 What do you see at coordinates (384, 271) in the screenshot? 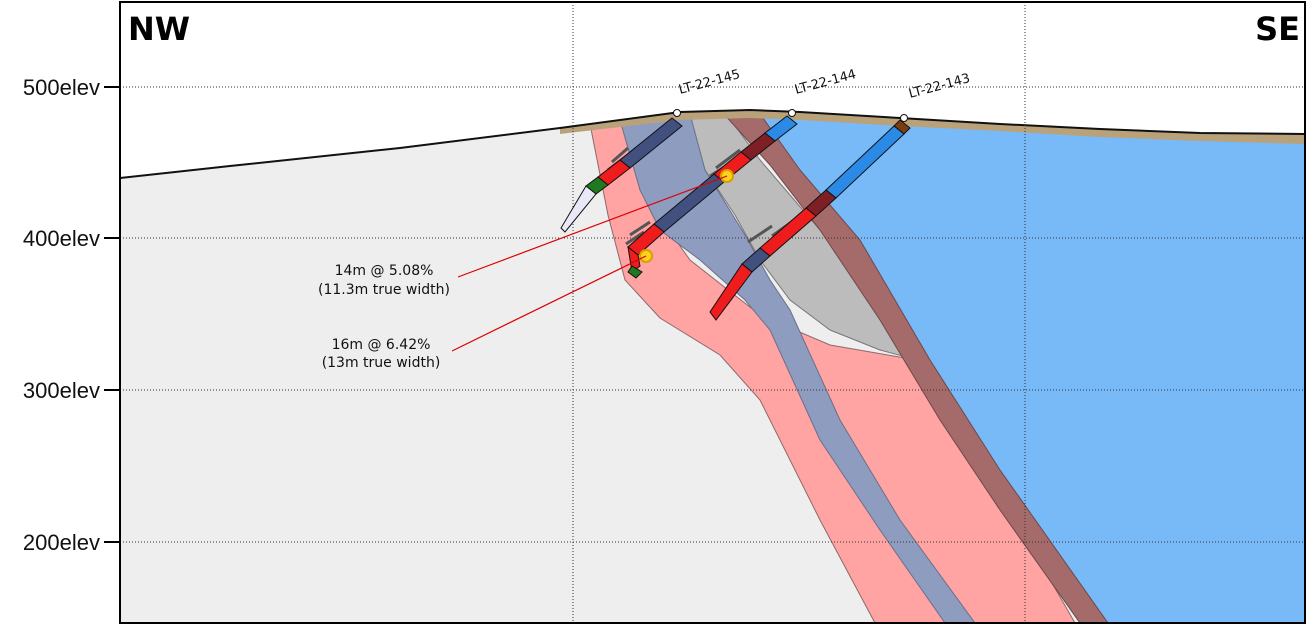
I see `callout-grade: 14m @ 5.08%` at bounding box center [384, 271].